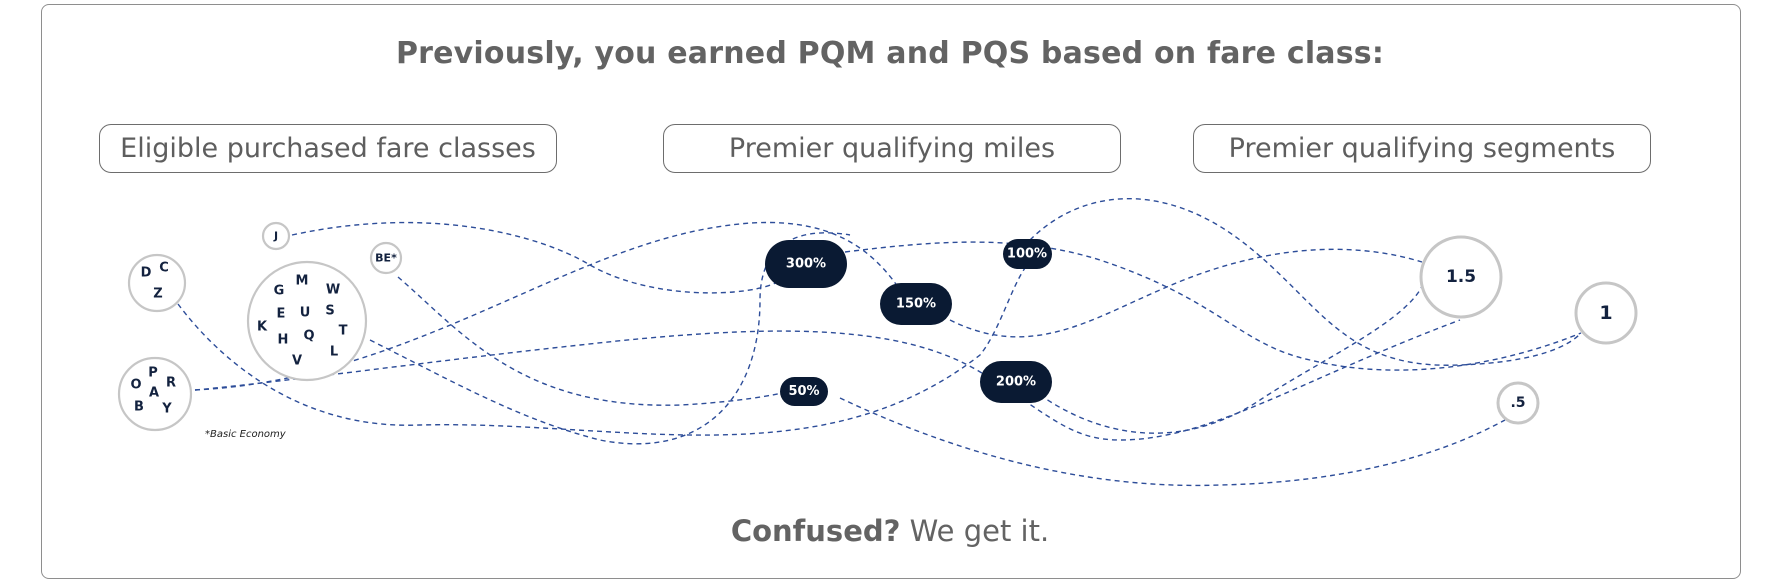 This screenshot has height=582, width=1780. I want to click on fare-group-be: BE*, so click(386, 258).